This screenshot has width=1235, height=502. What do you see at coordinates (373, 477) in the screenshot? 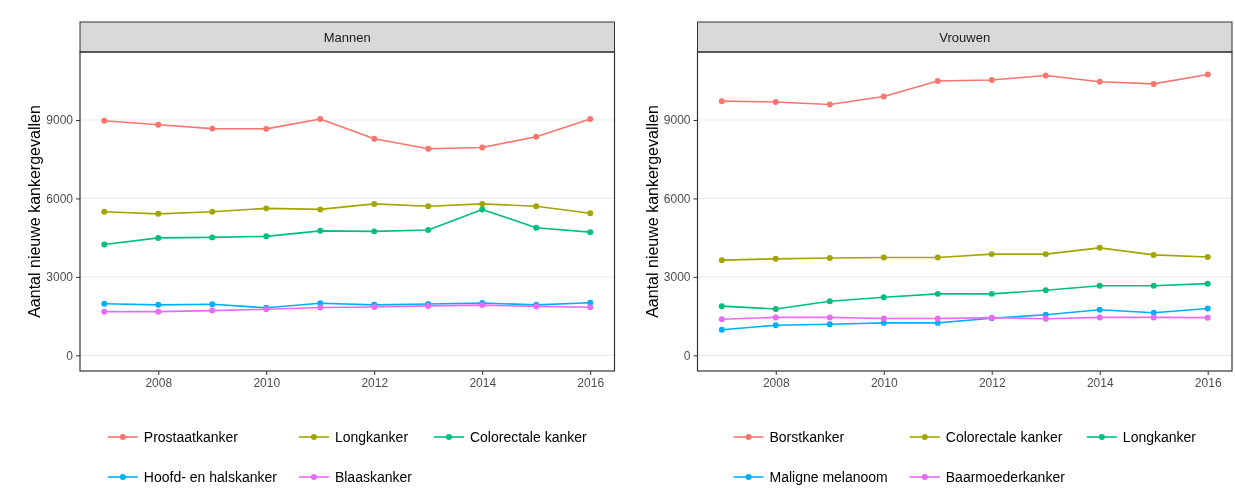
I see `legend-label: Blaaskanker` at bounding box center [373, 477].